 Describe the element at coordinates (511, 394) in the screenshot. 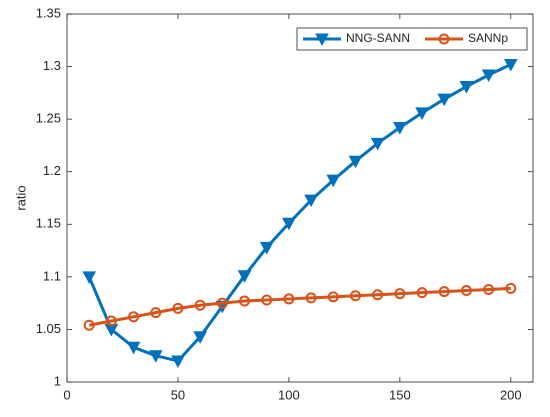

I see `x-tick-label: 200` at that location.